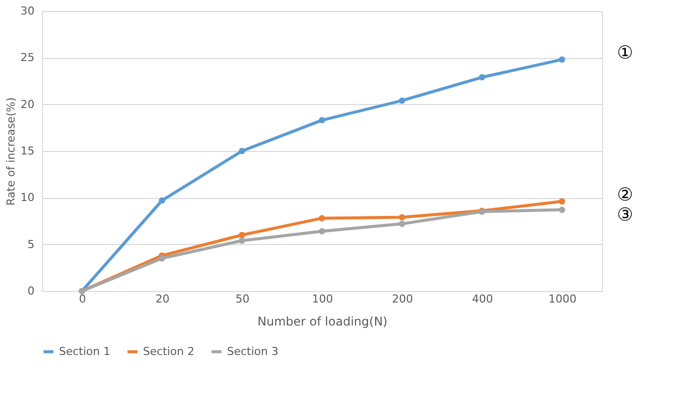 The image size is (681, 404). Describe the element at coordinates (11, 151) in the screenshot. I see `y-axis-title: Rate of increase(%)` at that location.